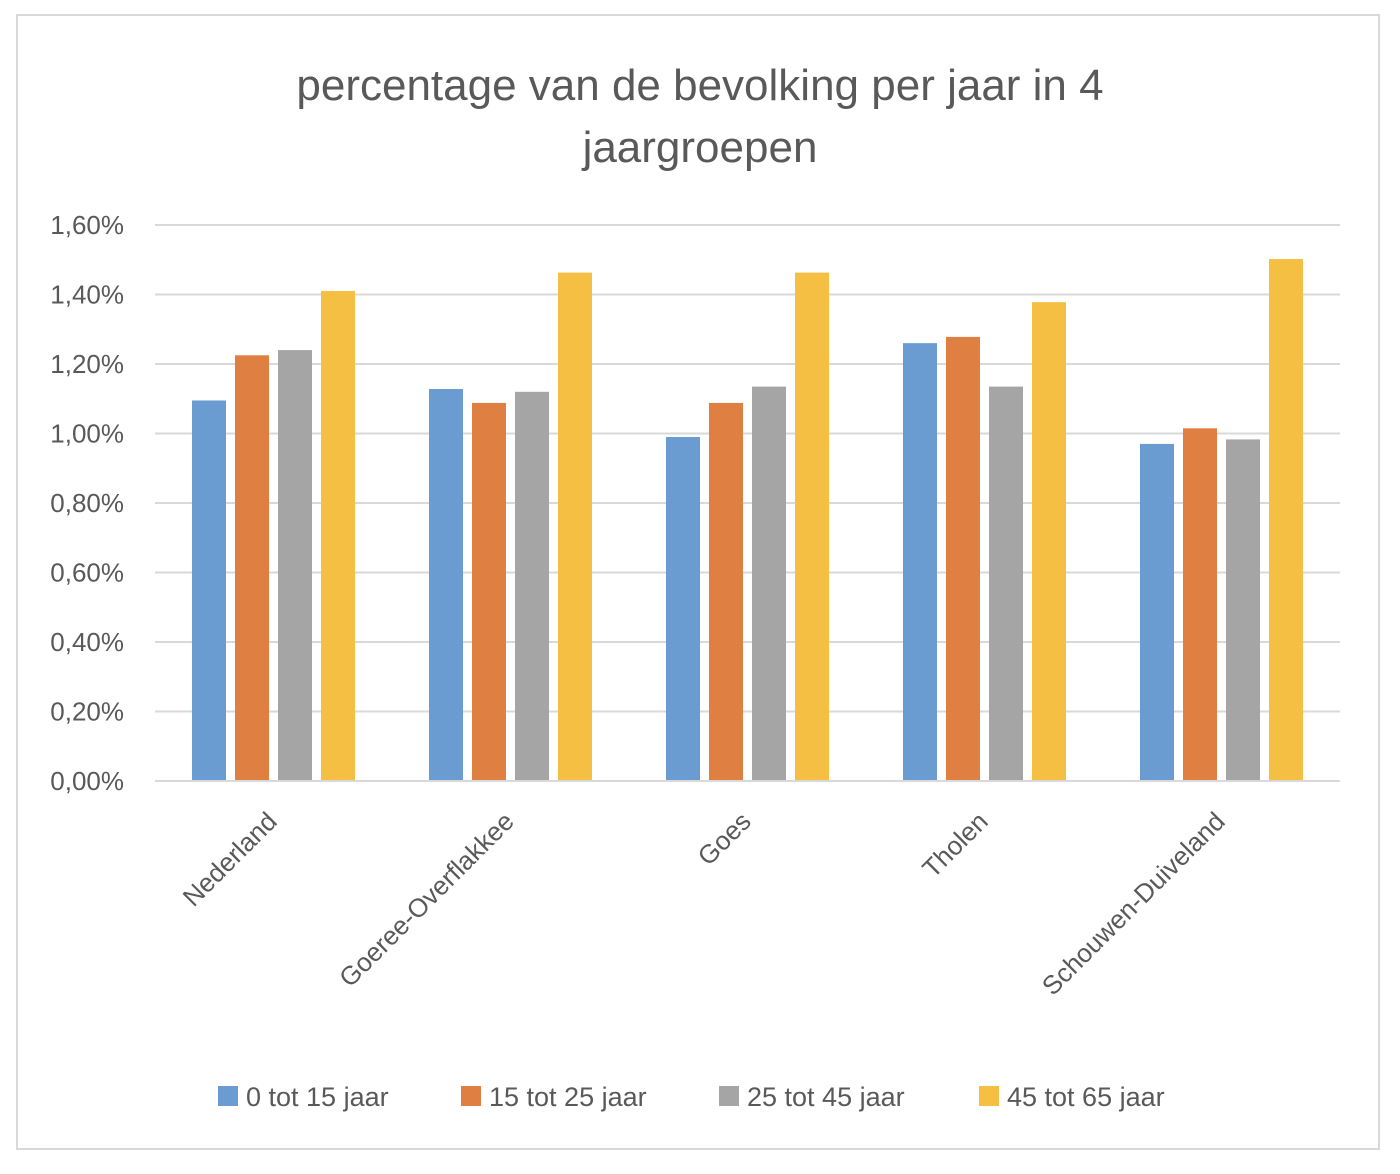 The image size is (1400, 1174). I want to click on y-tick-label: 0,80%, so click(87, 503).